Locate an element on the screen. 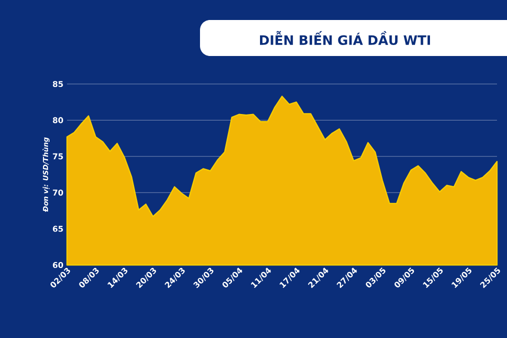  chart-title: DIỄN BIẾN GIÁ DẦU WTI is located at coordinates (345, 38).